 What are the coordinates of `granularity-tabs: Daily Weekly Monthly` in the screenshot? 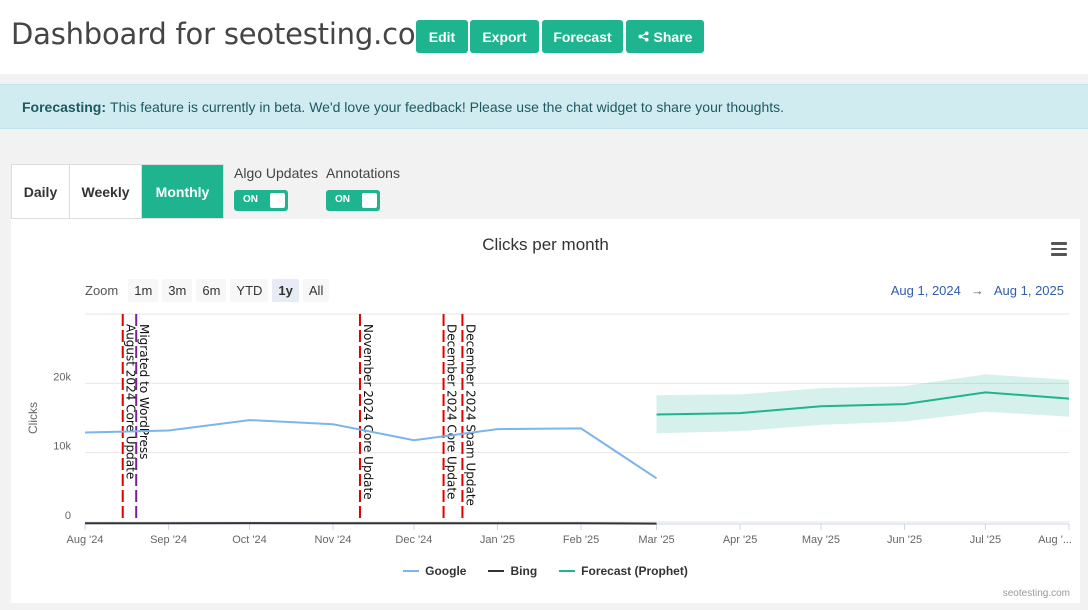 It's located at (117, 191).